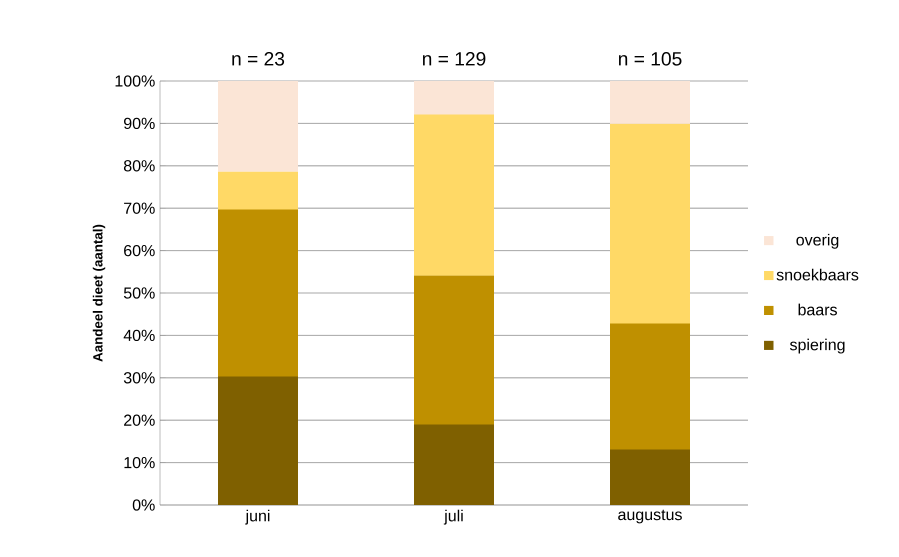 This screenshot has width=899, height=557. What do you see at coordinates (257, 517) in the screenshot?
I see `x-tick-label: juni` at bounding box center [257, 517].